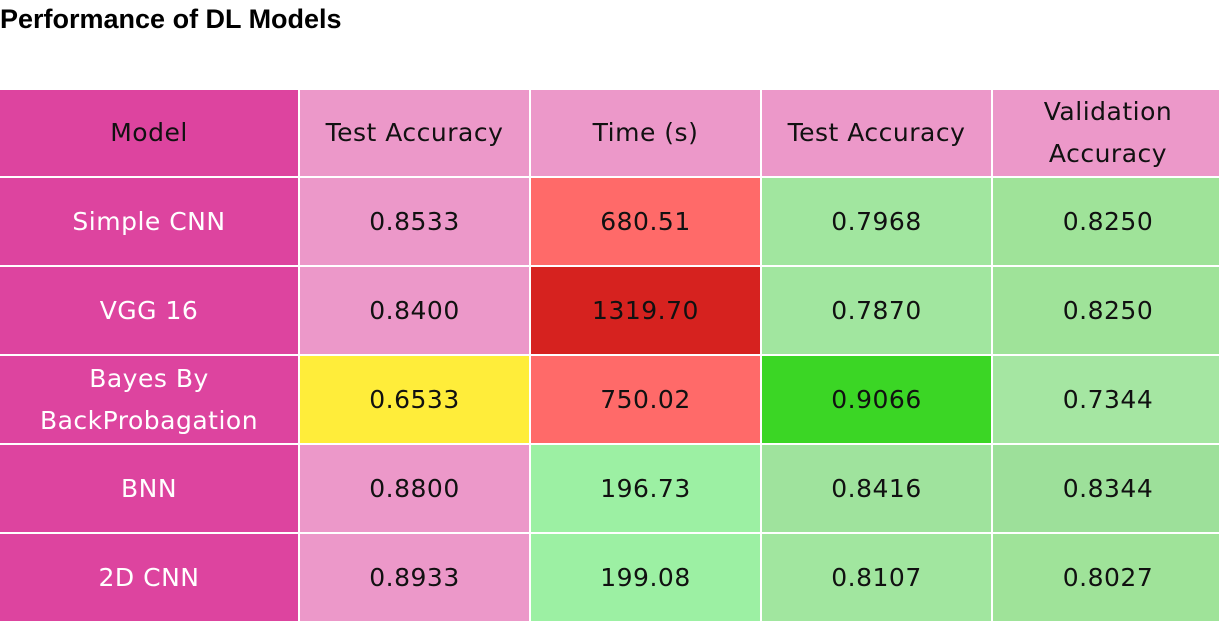  What do you see at coordinates (149, 221) in the screenshot?
I see `model-name-cell: Simple CNN` at bounding box center [149, 221].